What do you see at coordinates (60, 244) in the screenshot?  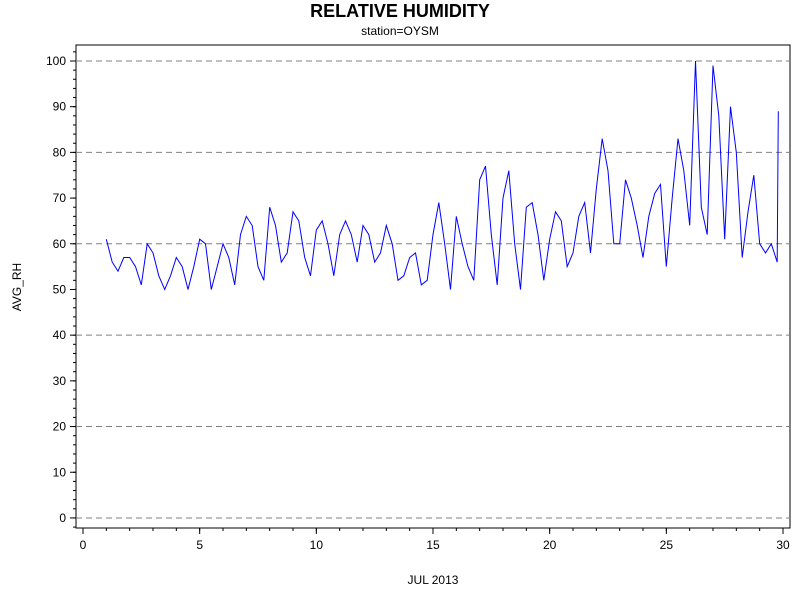 I see `y-tick-label: 60` at bounding box center [60, 244].